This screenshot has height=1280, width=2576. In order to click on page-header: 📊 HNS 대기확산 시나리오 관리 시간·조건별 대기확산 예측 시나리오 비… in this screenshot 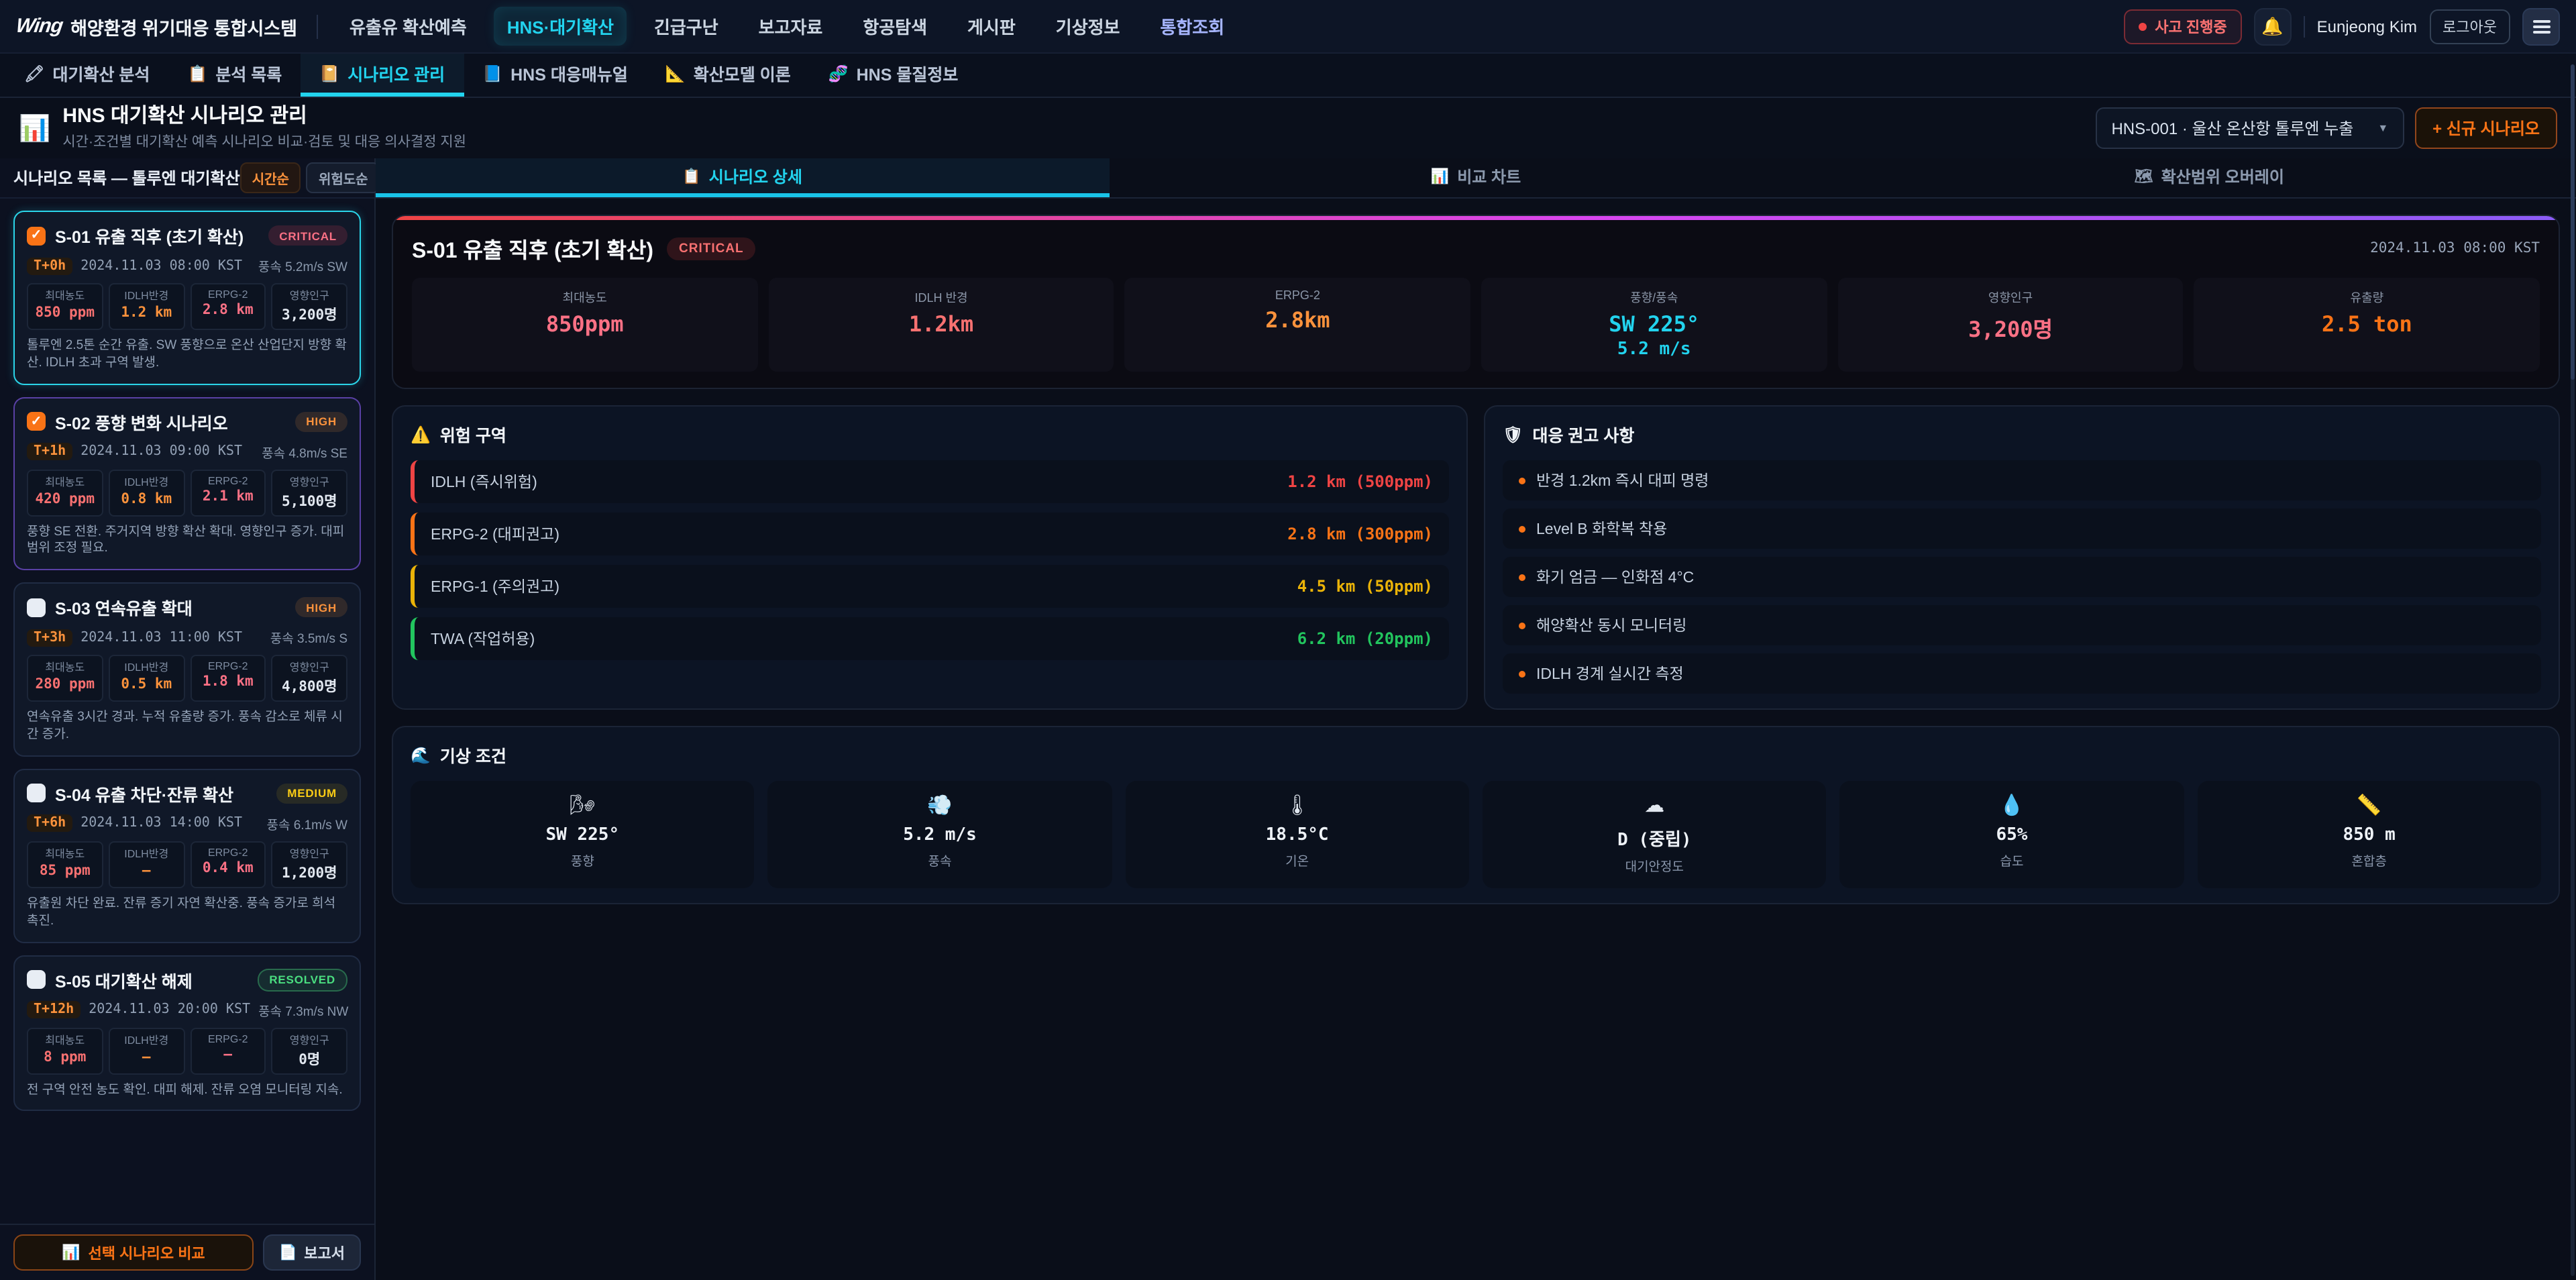, I will do `click(1288, 128)`.